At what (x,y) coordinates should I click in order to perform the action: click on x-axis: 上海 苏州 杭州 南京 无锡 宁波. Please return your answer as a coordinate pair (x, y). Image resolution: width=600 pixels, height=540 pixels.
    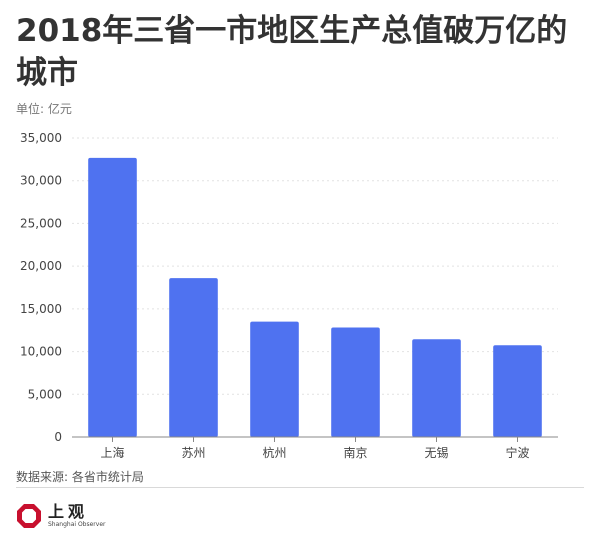
    Looking at the image, I should click on (315, 448).